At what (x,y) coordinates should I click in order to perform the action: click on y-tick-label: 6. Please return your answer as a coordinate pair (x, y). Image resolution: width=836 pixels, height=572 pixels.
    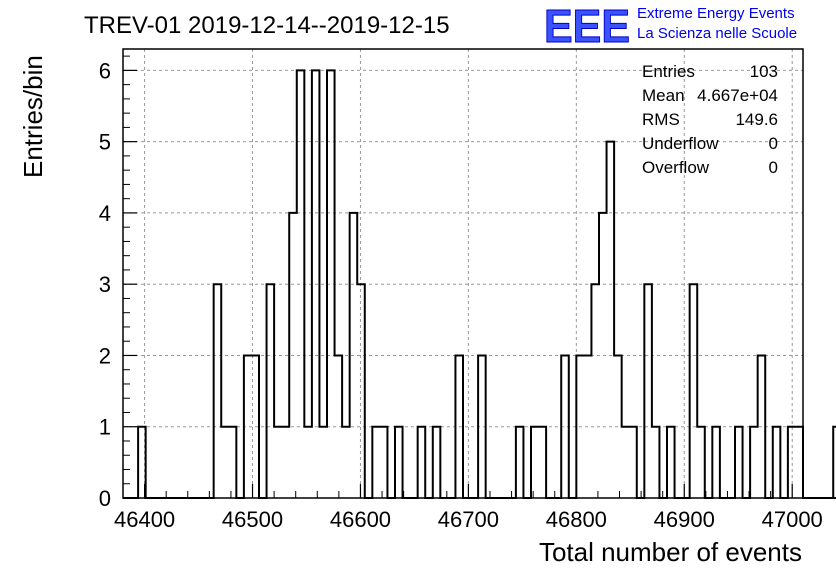
    Looking at the image, I should click on (105, 70).